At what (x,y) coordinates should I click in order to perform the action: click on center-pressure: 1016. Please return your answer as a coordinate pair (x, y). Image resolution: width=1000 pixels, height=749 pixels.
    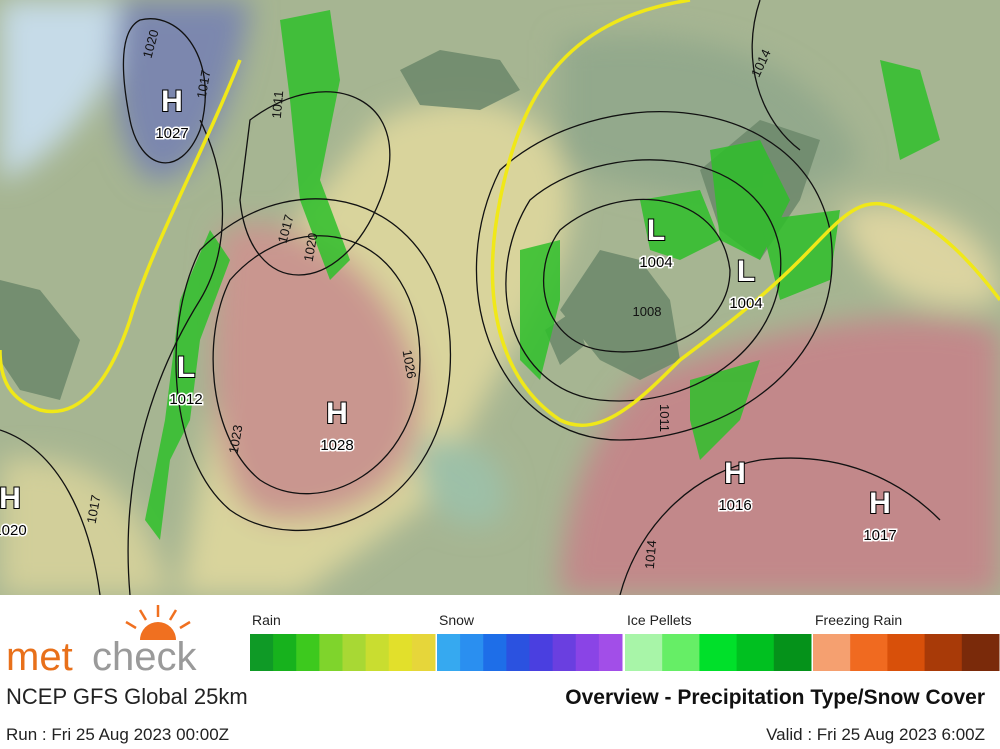
    Looking at the image, I should click on (734, 505).